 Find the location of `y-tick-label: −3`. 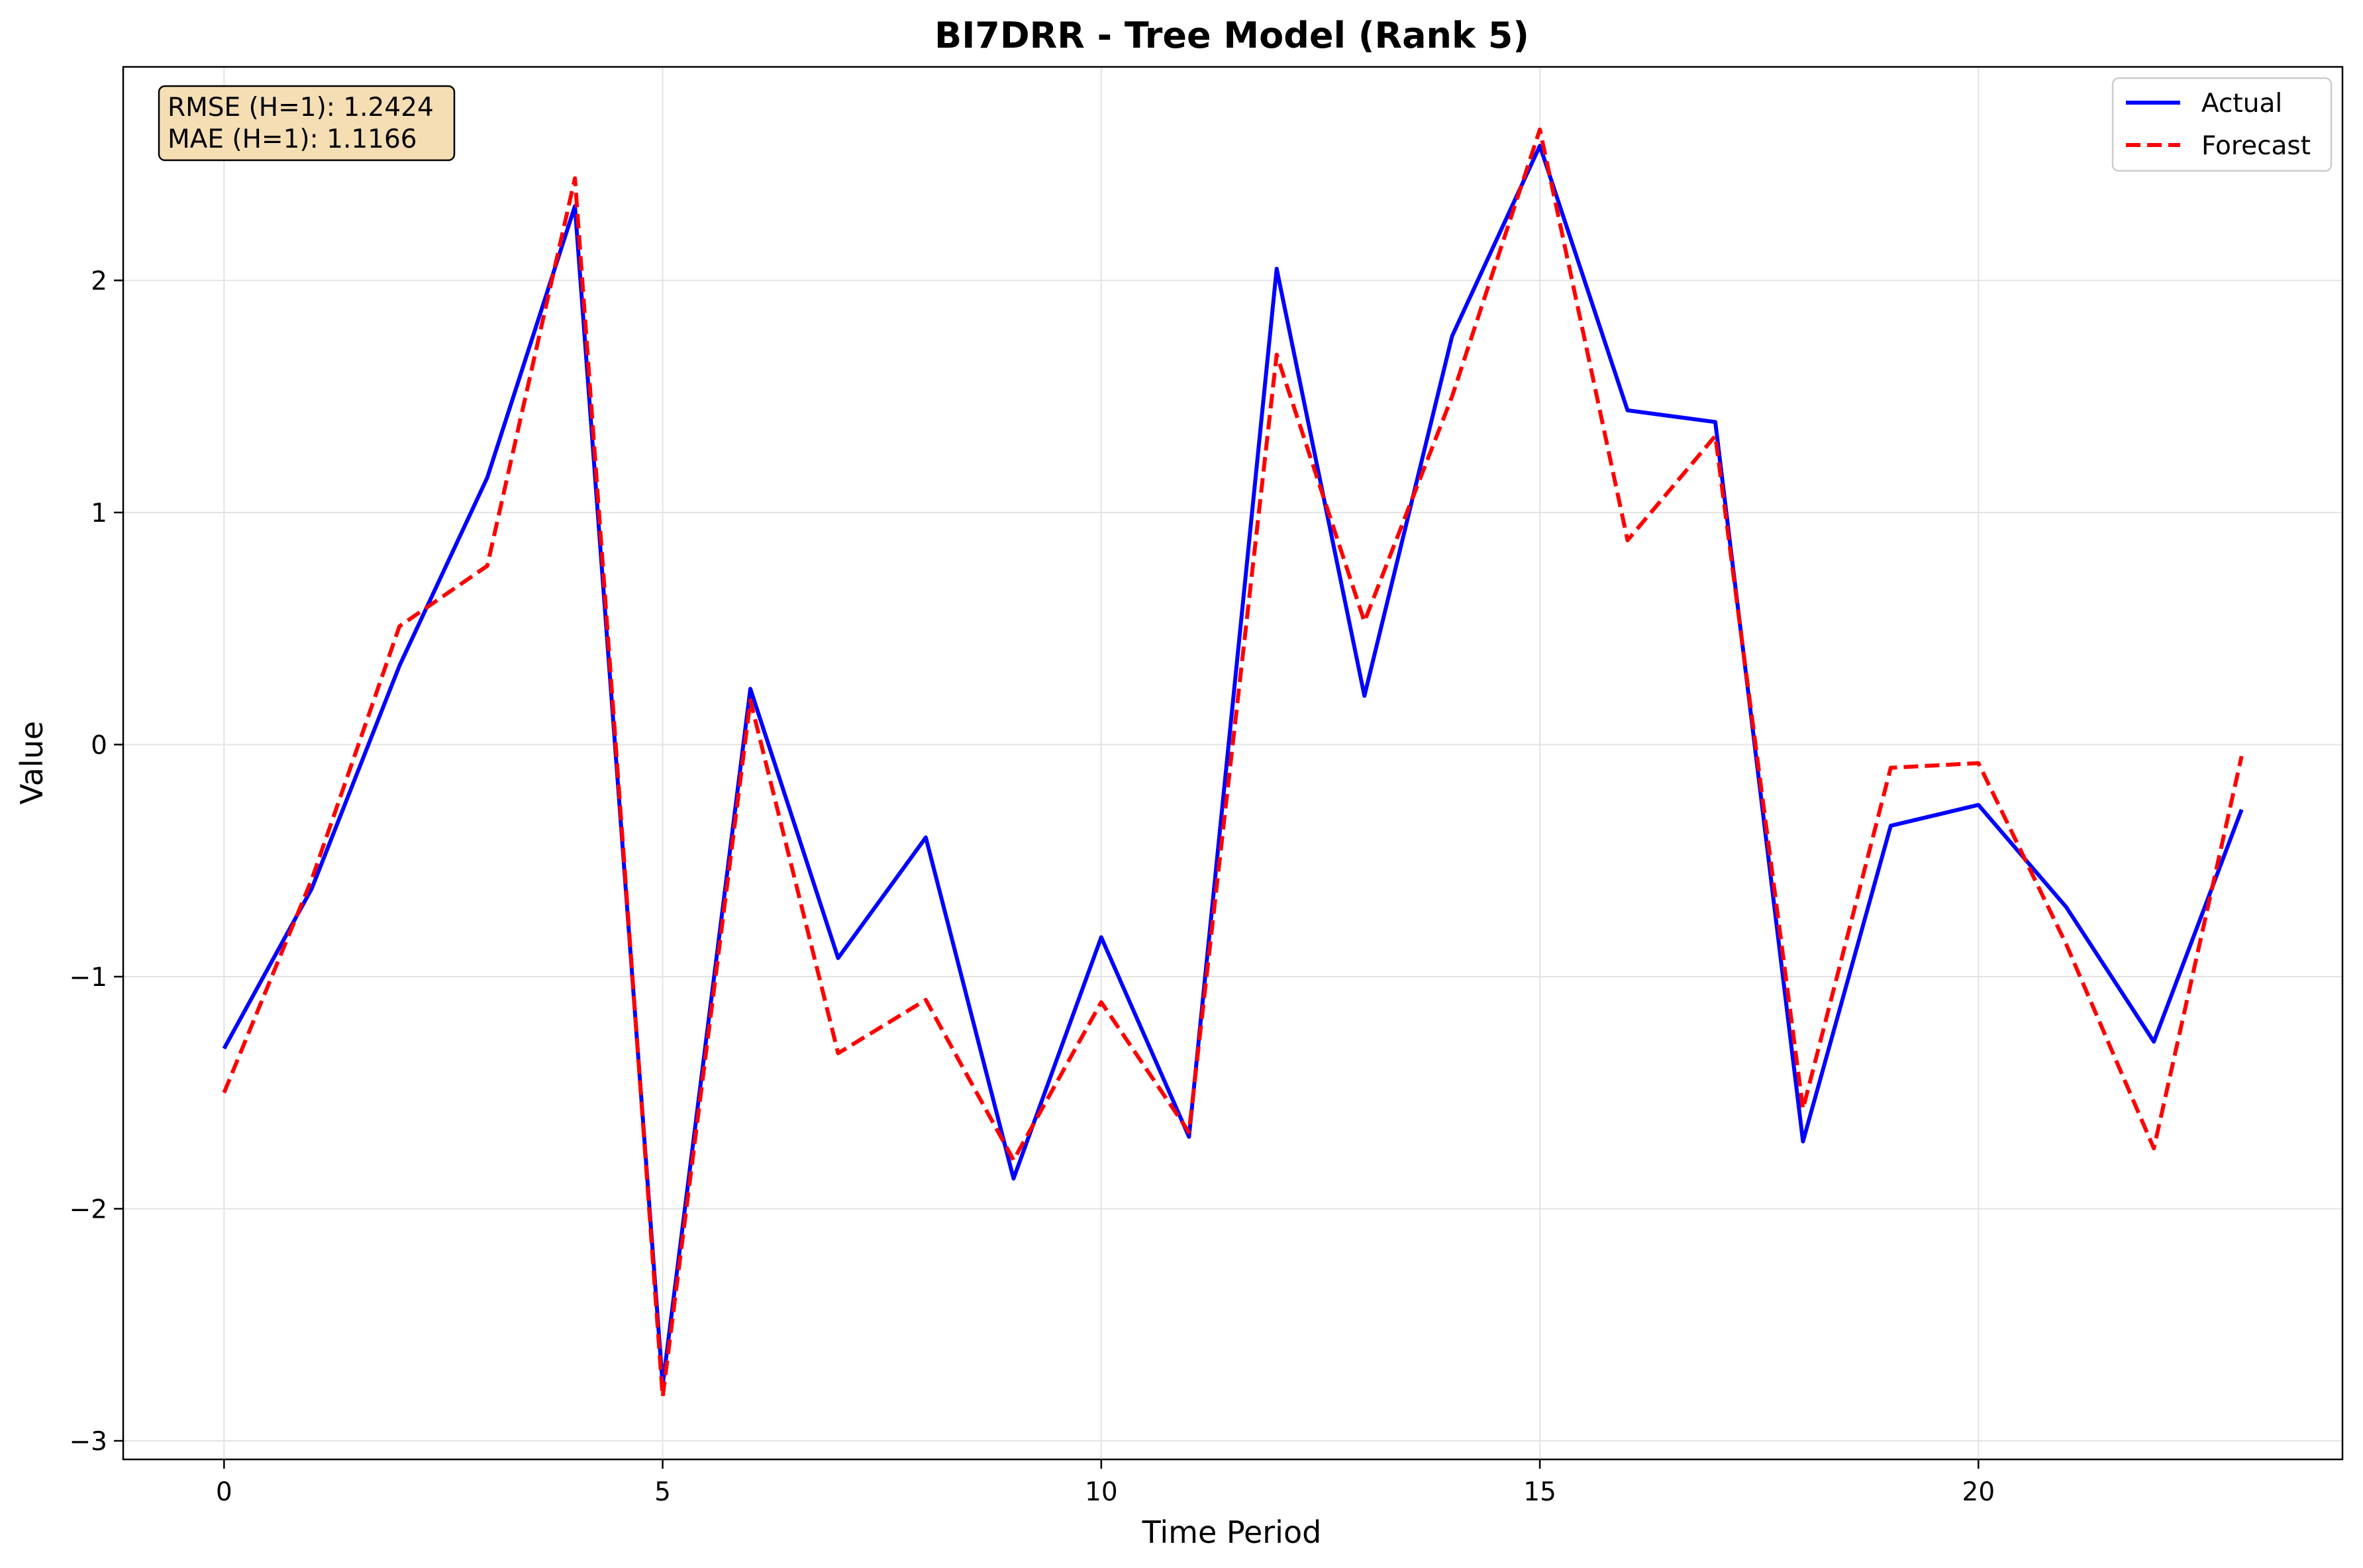

y-tick-label: −3 is located at coordinates (89, 1442).